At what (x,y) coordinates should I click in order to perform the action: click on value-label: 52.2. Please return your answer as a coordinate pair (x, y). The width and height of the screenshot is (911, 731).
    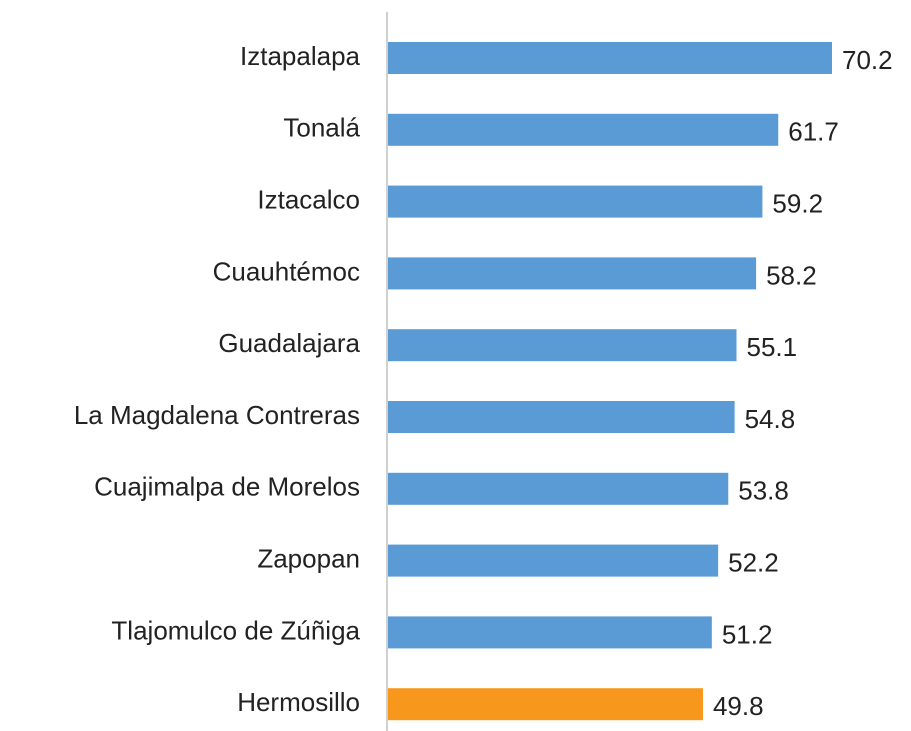
    Looking at the image, I should click on (753, 562).